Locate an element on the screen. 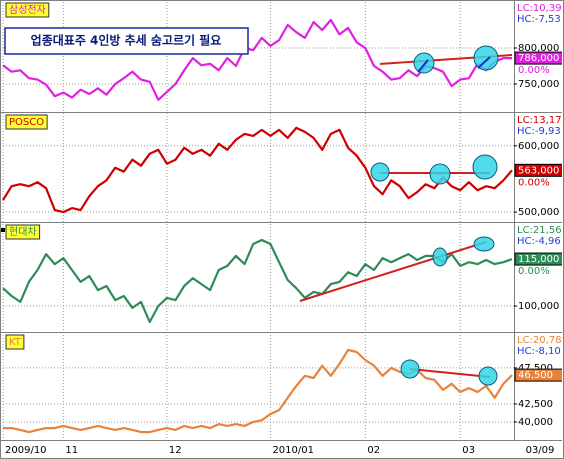  y-tick-label: 42,500 is located at coordinates (535, 404).